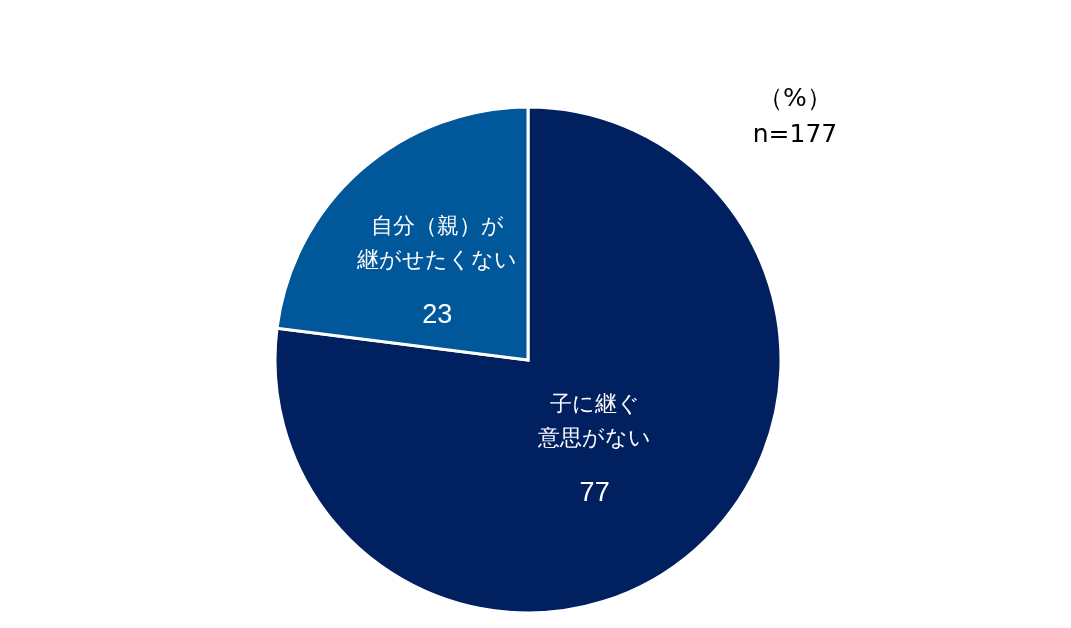 The width and height of the screenshot is (1071, 628). I want to click on text: n=177, so click(795, 134).